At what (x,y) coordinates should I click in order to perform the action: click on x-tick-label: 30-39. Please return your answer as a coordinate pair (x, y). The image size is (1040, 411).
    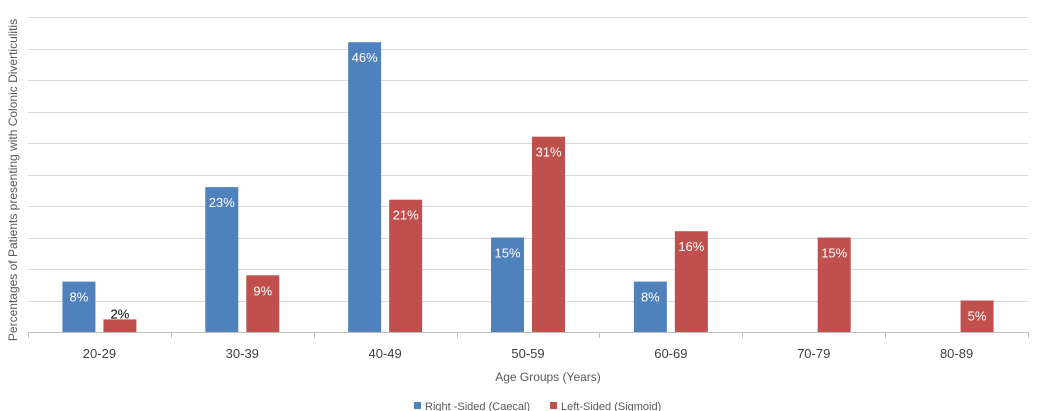
    Looking at the image, I should click on (242, 353).